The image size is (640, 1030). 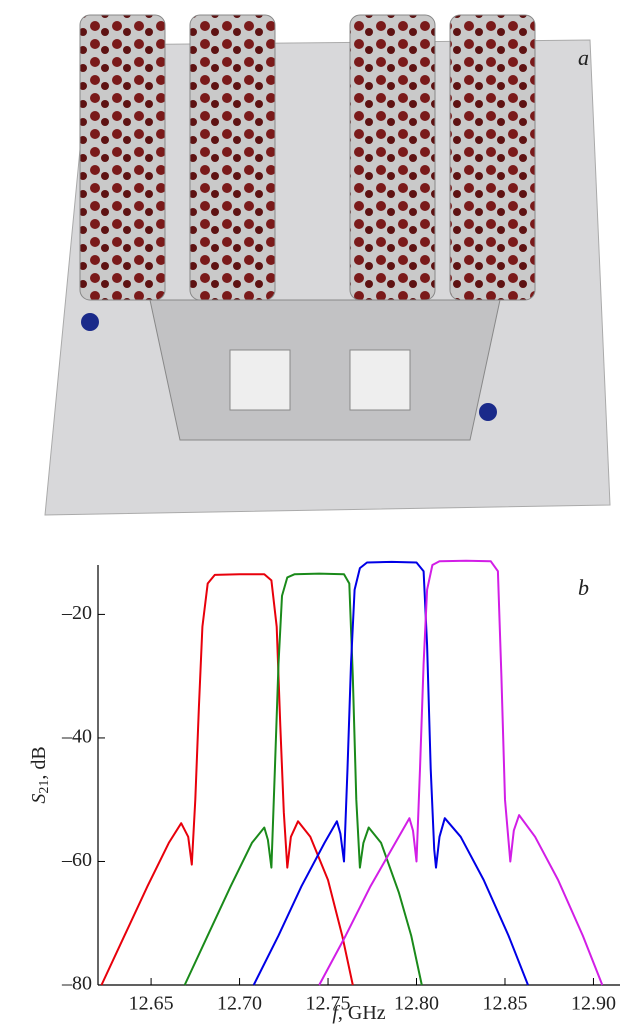 What do you see at coordinates (44, 787) in the screenshot?
I see `y-label-subscript: 21` at bounding box center [44, 787].